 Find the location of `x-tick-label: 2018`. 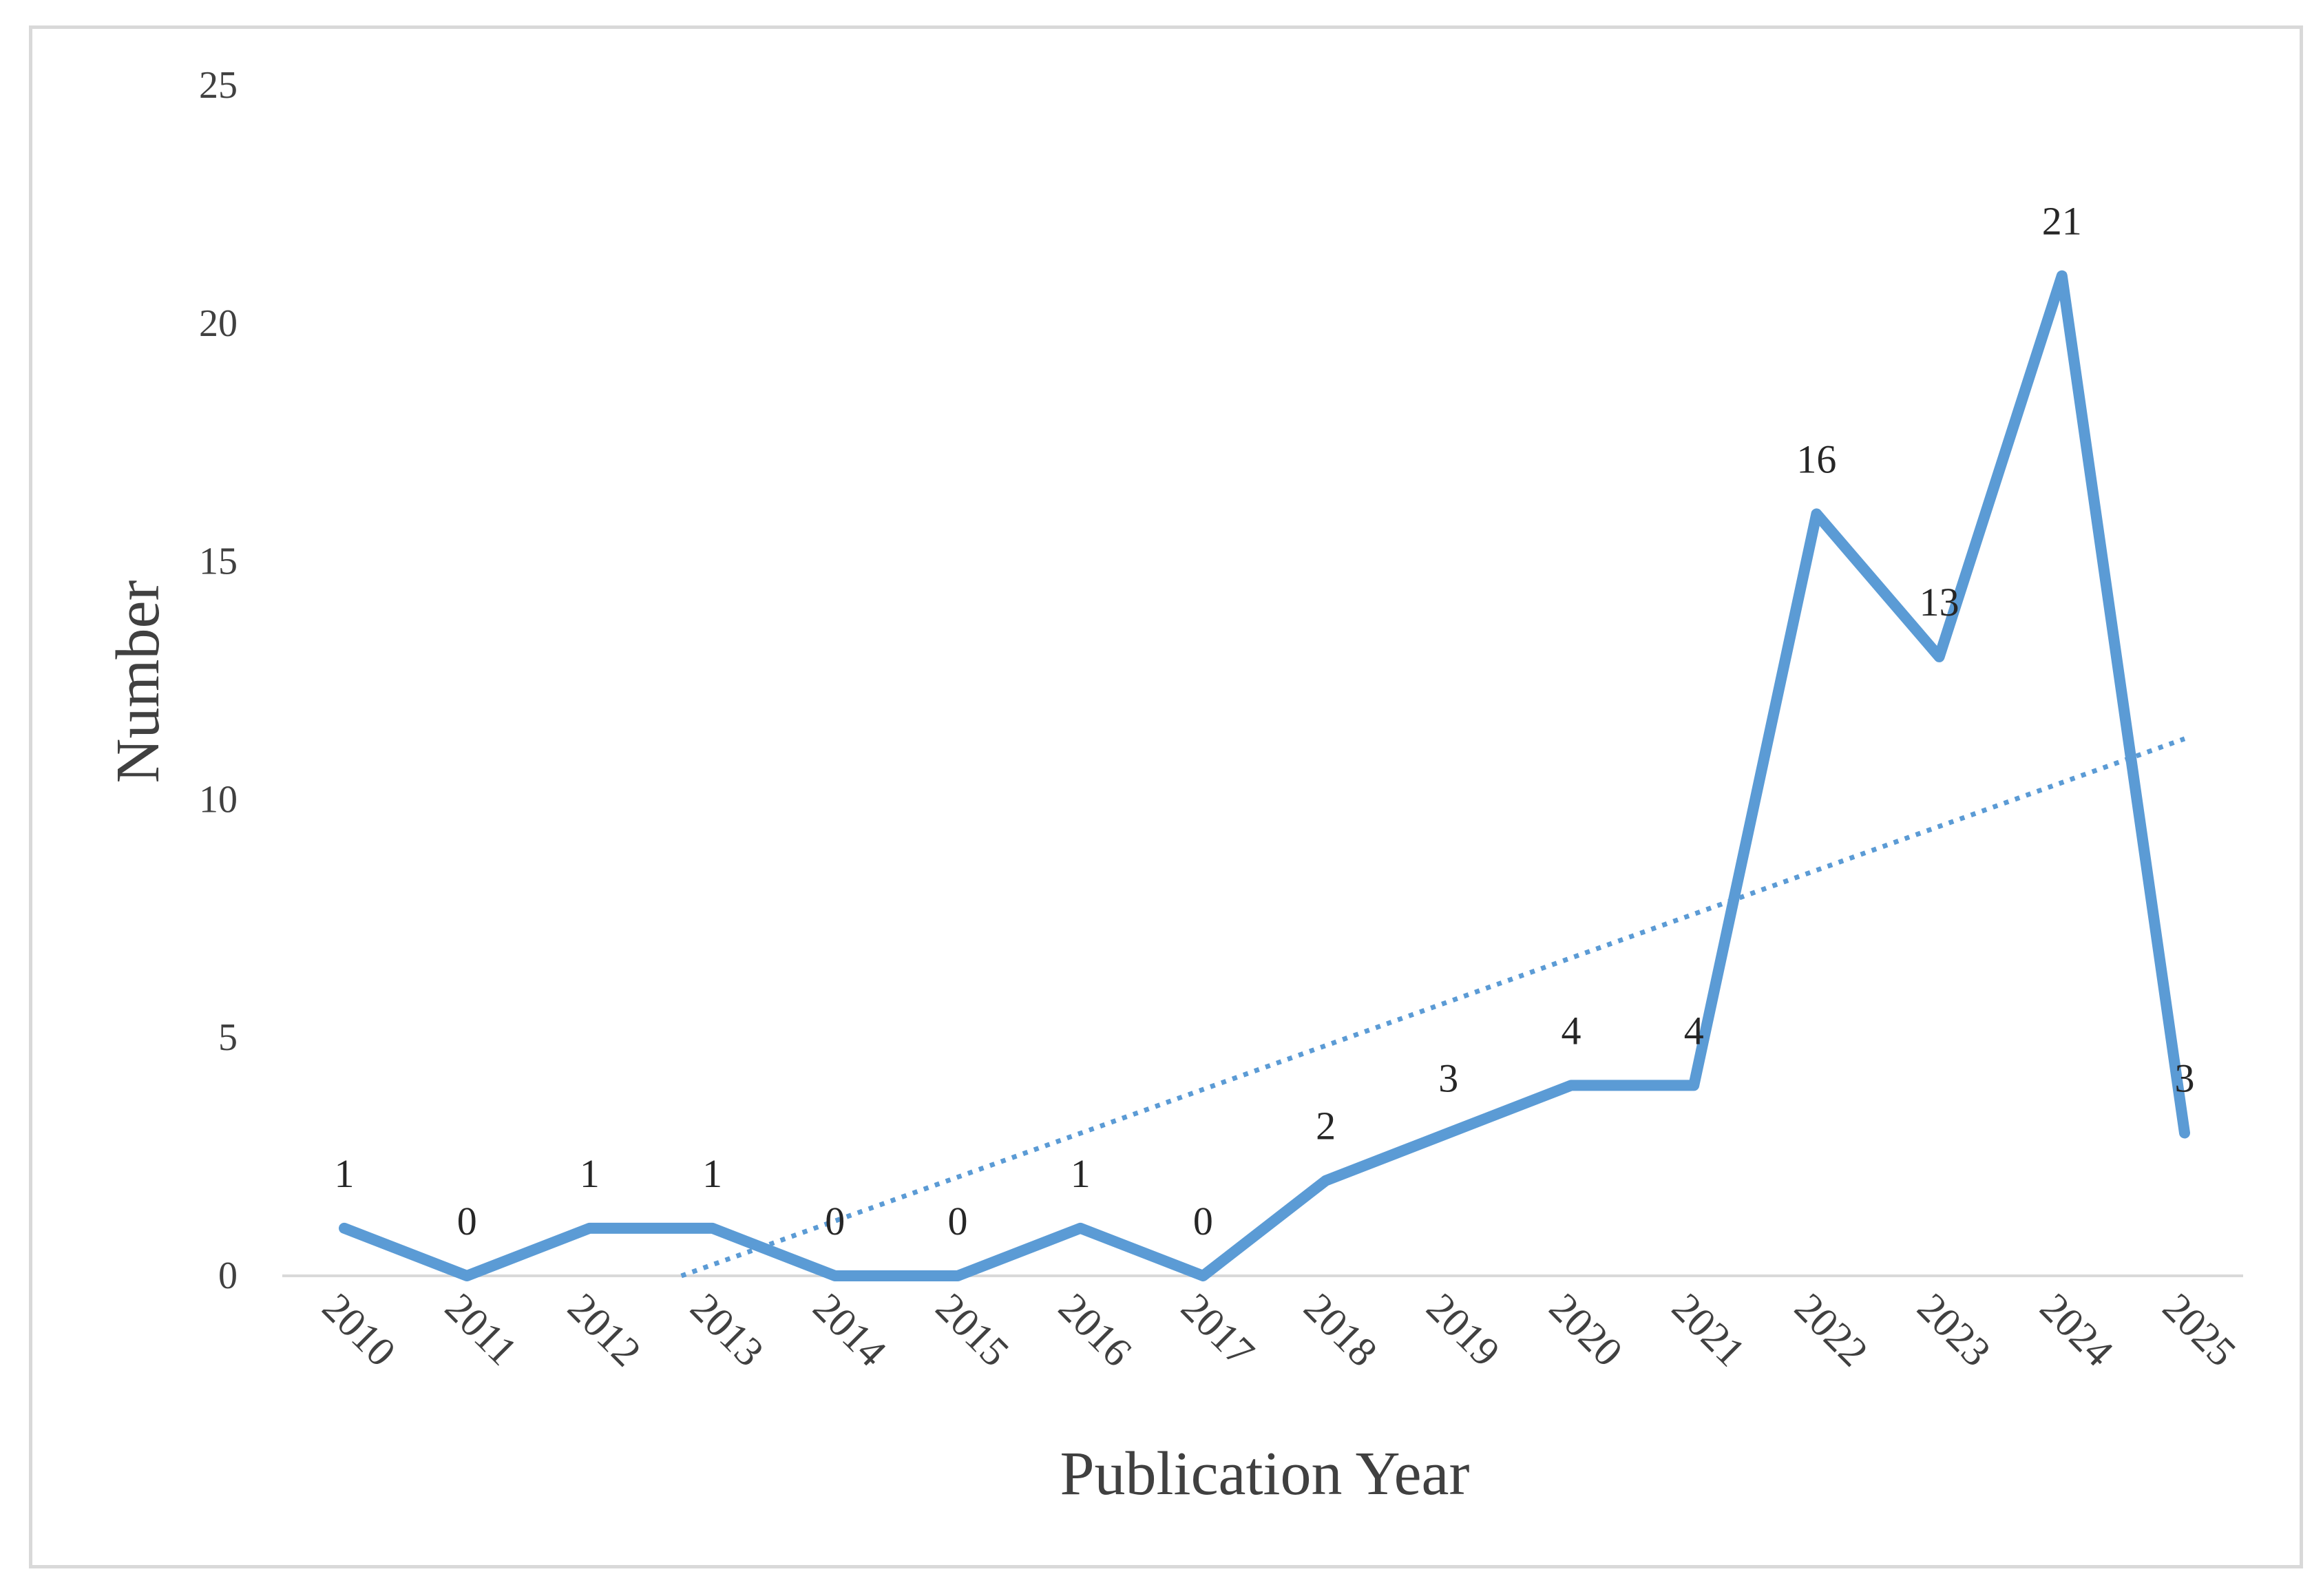

x-tick-label: 2018 is located at coordinates (1340, 1330).